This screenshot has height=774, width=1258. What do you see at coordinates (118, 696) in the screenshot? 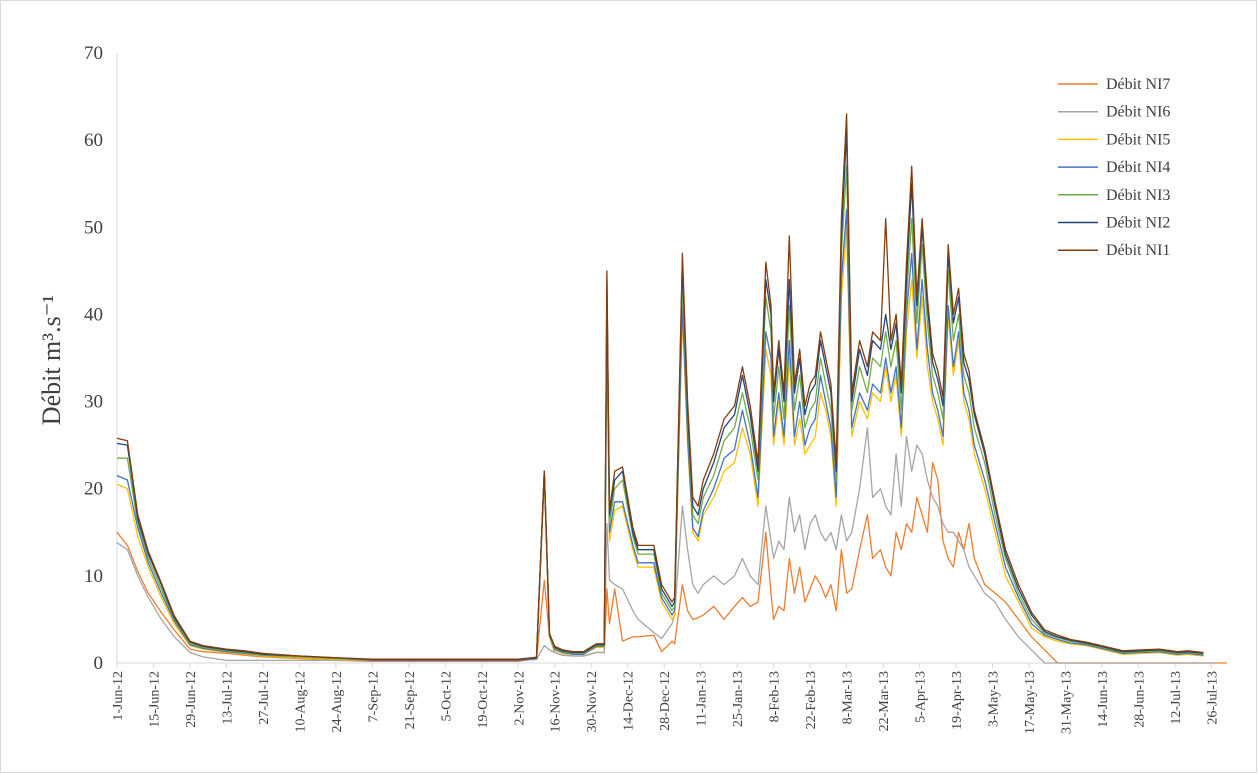
I see `x-tick-label: 1-Jun-12` at bounding box center [118, 696].